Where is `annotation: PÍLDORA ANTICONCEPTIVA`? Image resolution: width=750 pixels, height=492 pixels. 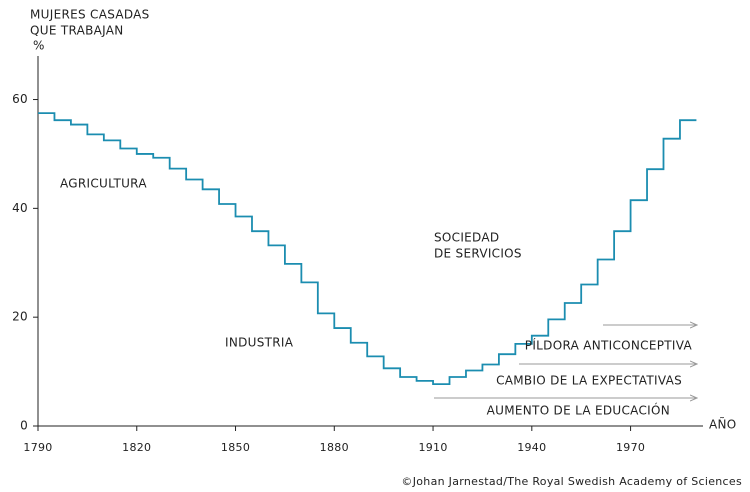
annotation: PÍLDORA ANTICONCEPTIVA is located at coordinates (609, 345).